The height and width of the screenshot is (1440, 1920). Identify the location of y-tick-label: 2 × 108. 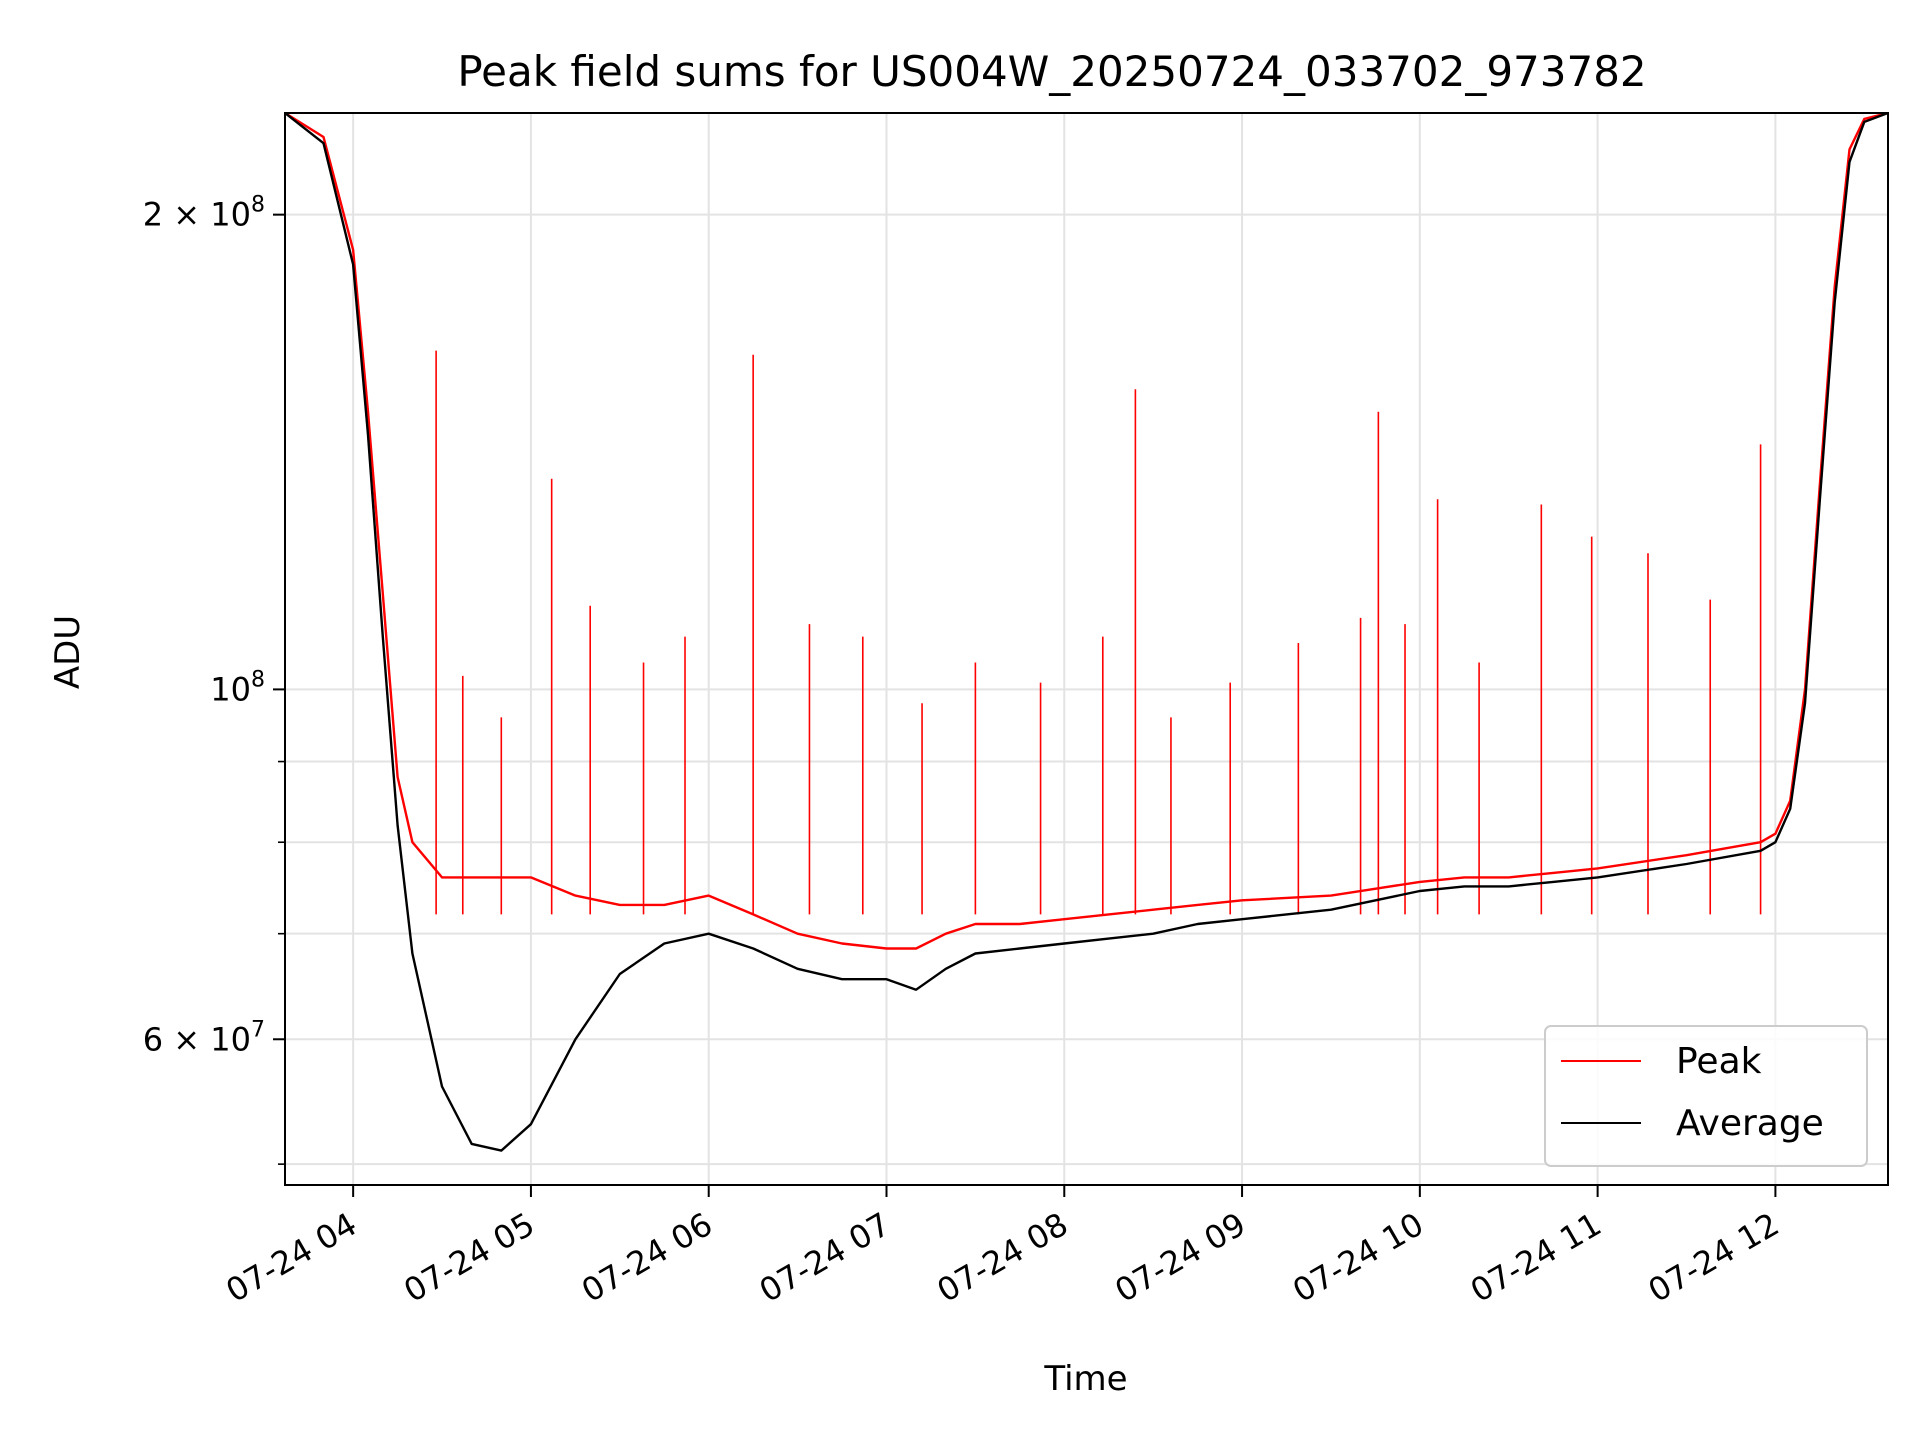
(204, 213).